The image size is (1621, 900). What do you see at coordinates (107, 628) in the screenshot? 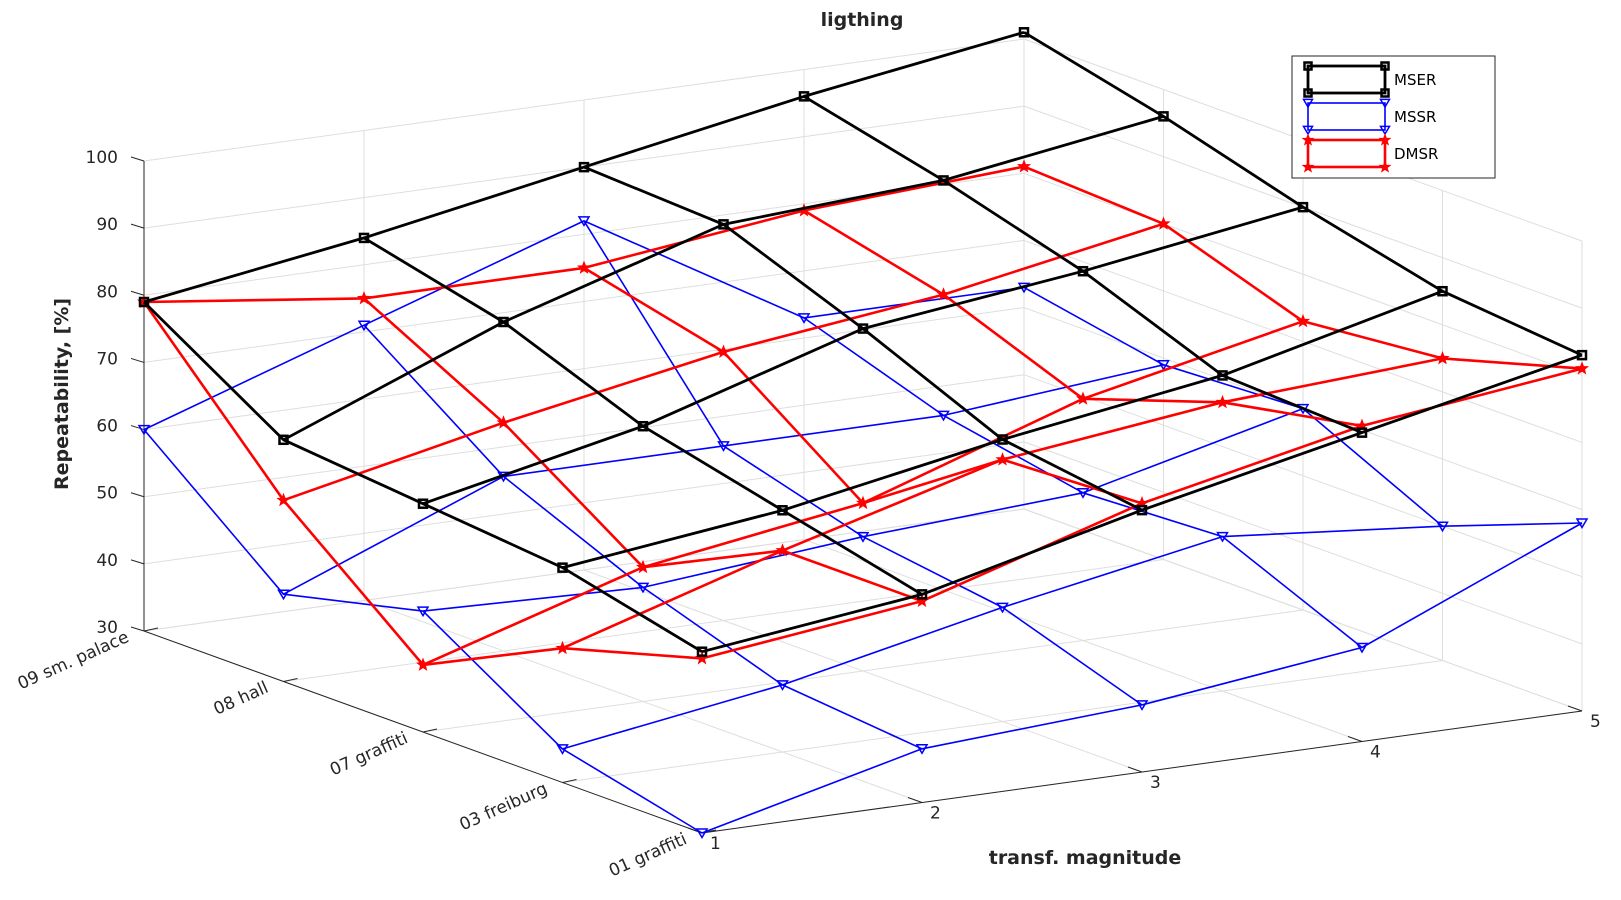
I see `z-tick-label: 30` at bounding box center [107, 628].